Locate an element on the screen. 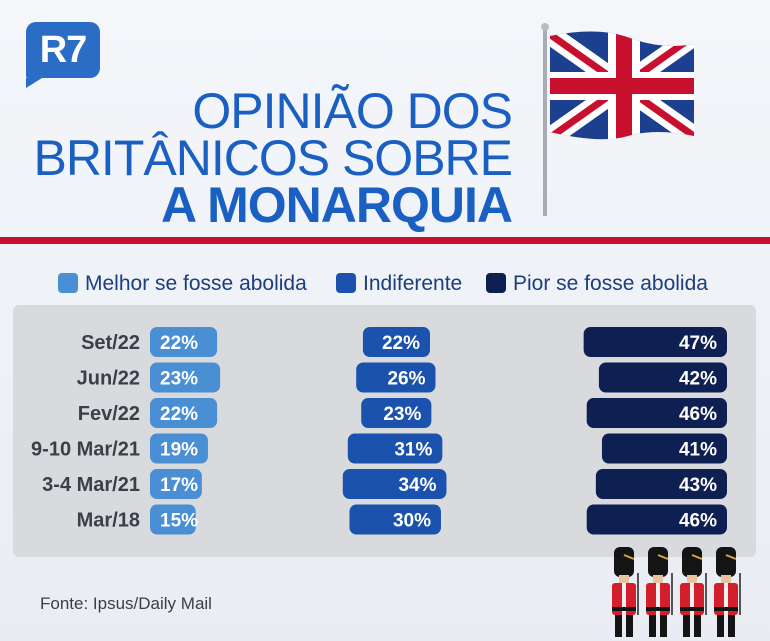 This screenshot has width=770, height=641. legend-item-indifferent: Indiferente is located at coordinates (399, 284).